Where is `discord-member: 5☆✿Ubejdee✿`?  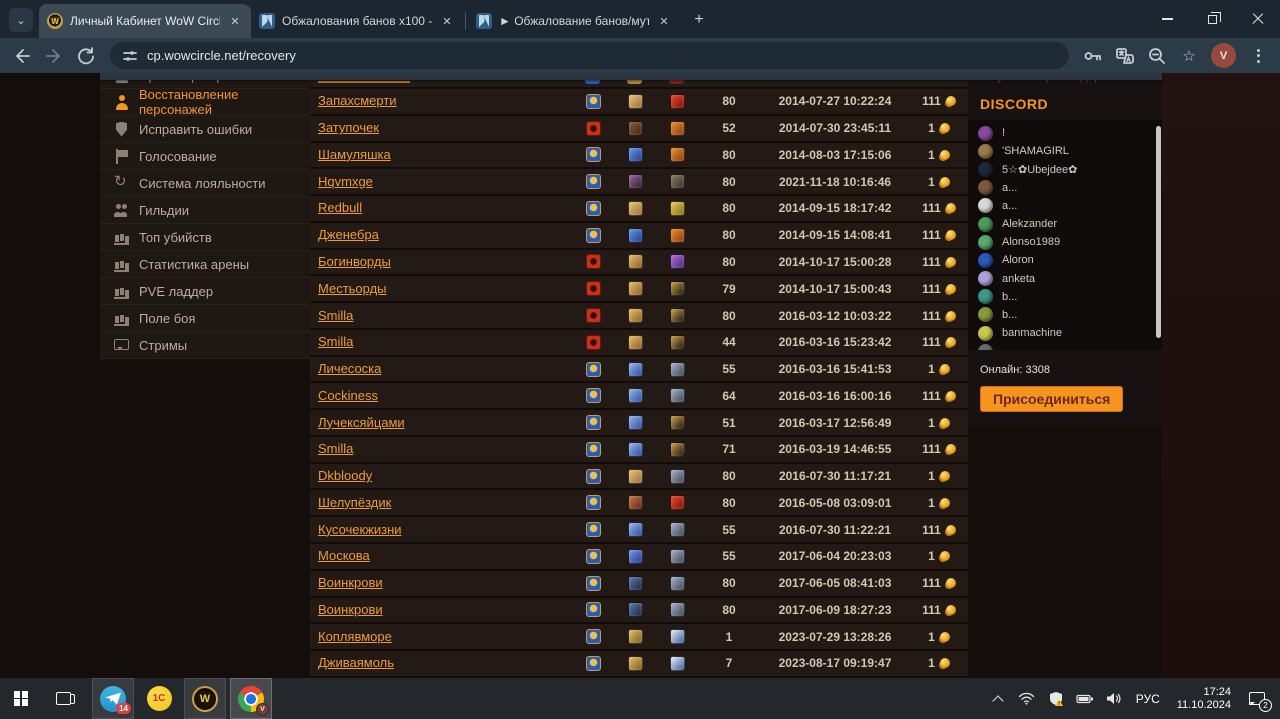
discord-member: 5☆✿Ubejdee✿ is located at coordinates (1070, 169).